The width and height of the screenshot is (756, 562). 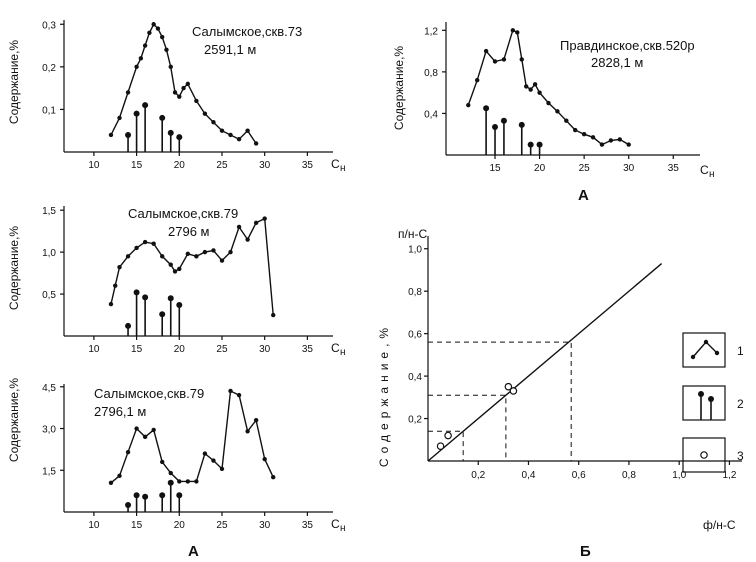 I want to click on legend-label: 2, so click(x=740, y=404).